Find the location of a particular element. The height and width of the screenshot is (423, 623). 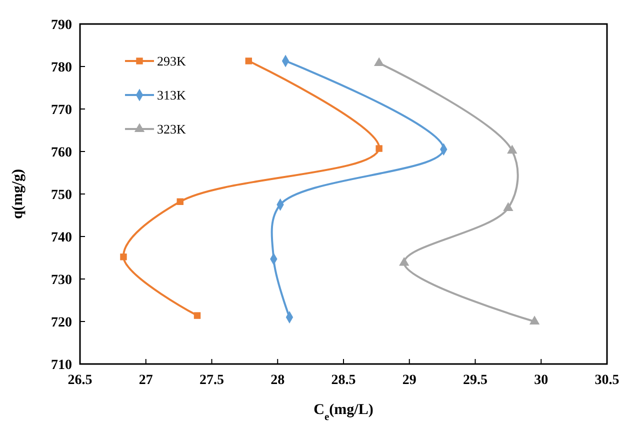

x-tick-label: 27.5 is located at coordinates (212, 380).